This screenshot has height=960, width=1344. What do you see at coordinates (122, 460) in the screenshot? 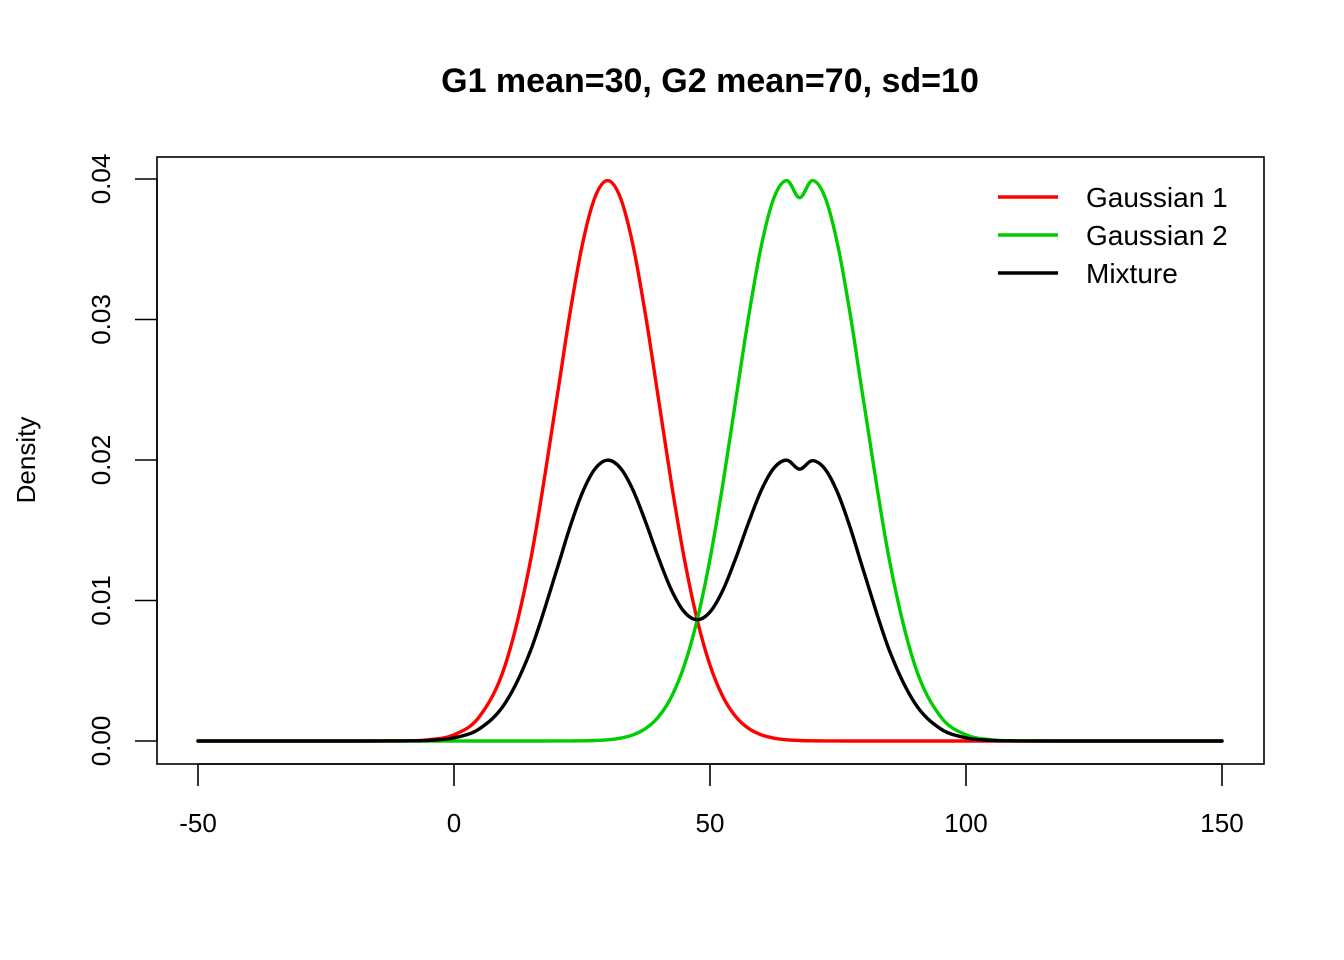
I see `y-axis: 0.00 0.01 0.02 0.03 0.04` at bounding box center [122, 460].